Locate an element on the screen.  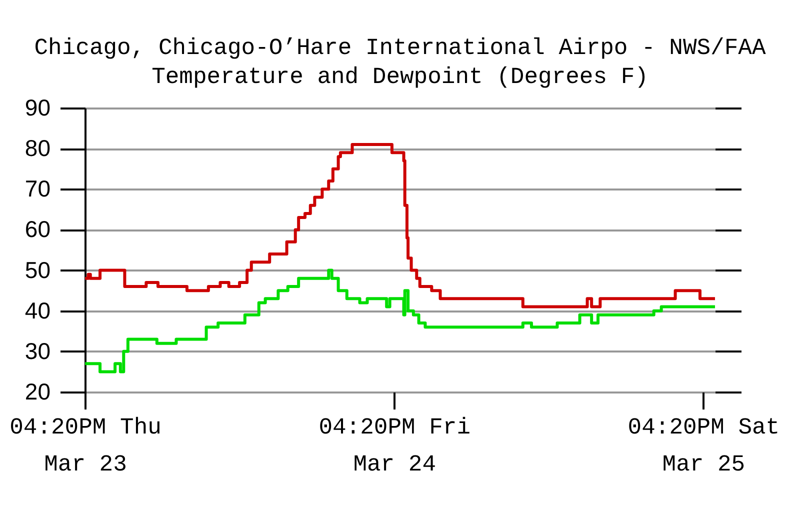
x-tick-label: 04:20PM Fri Mar 24 is located at coordinates (394, 446).